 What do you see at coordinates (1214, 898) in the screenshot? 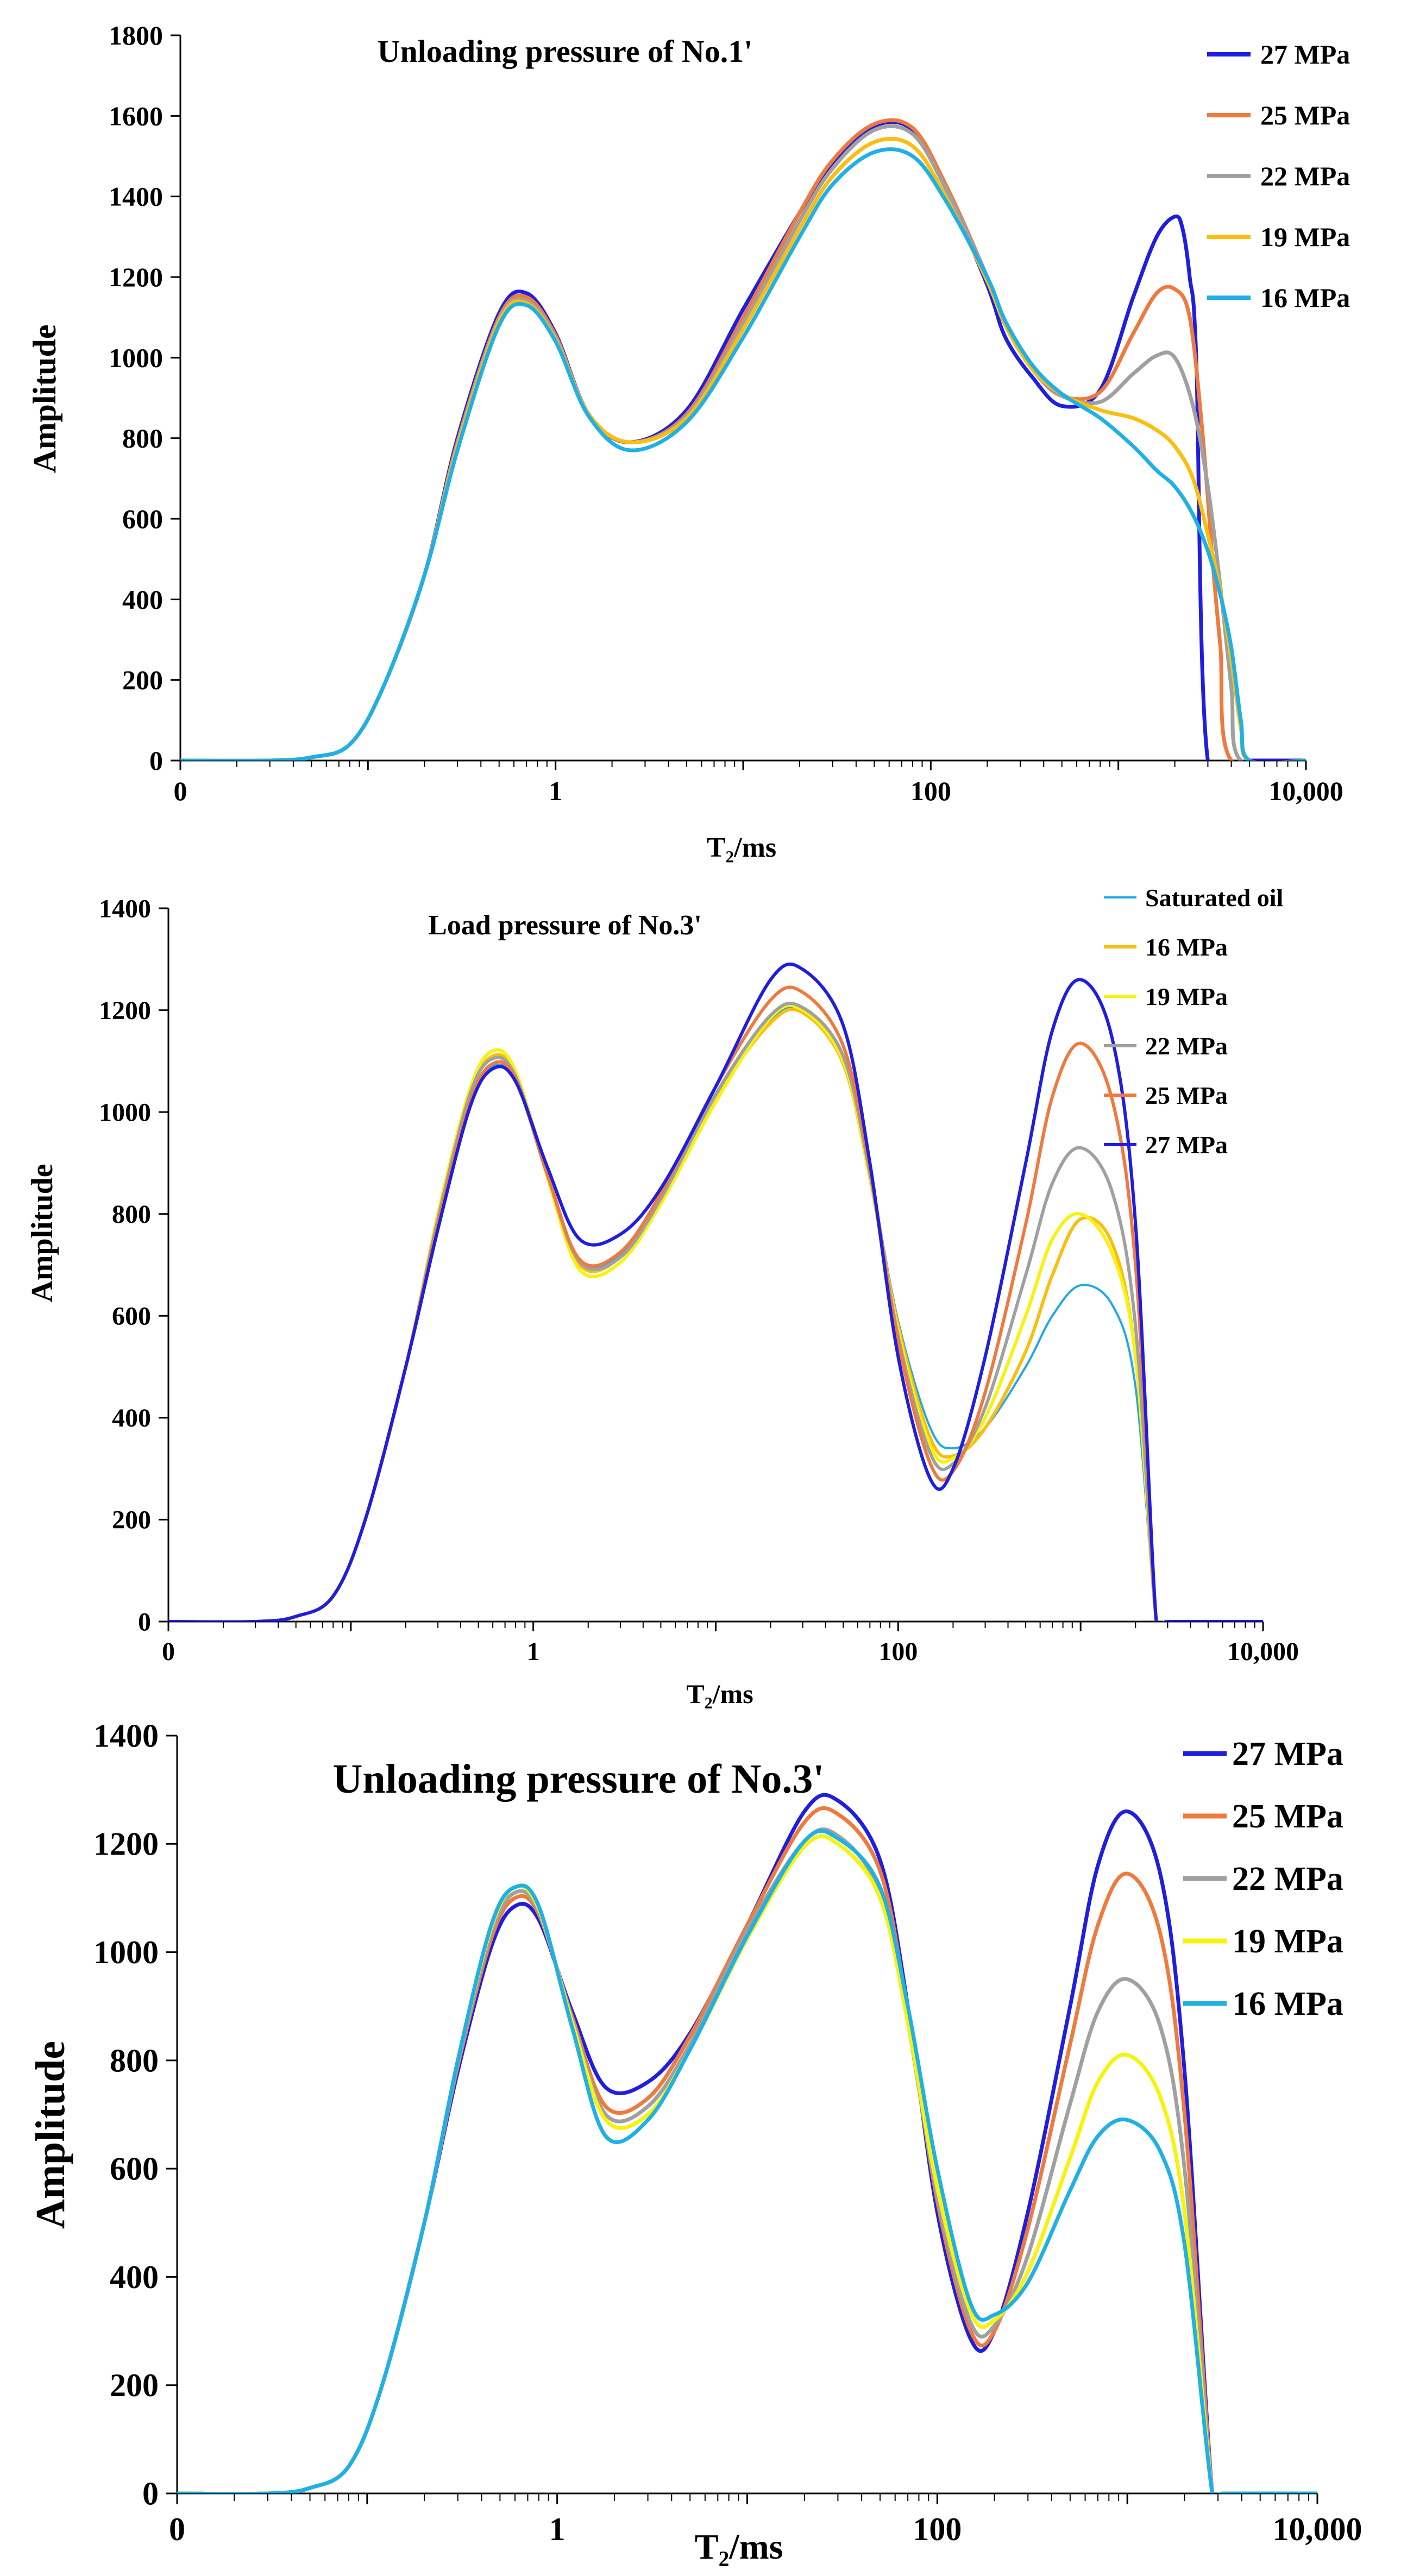
I see `legend-label: Saturated oil` at bounding box center [1214, 898].